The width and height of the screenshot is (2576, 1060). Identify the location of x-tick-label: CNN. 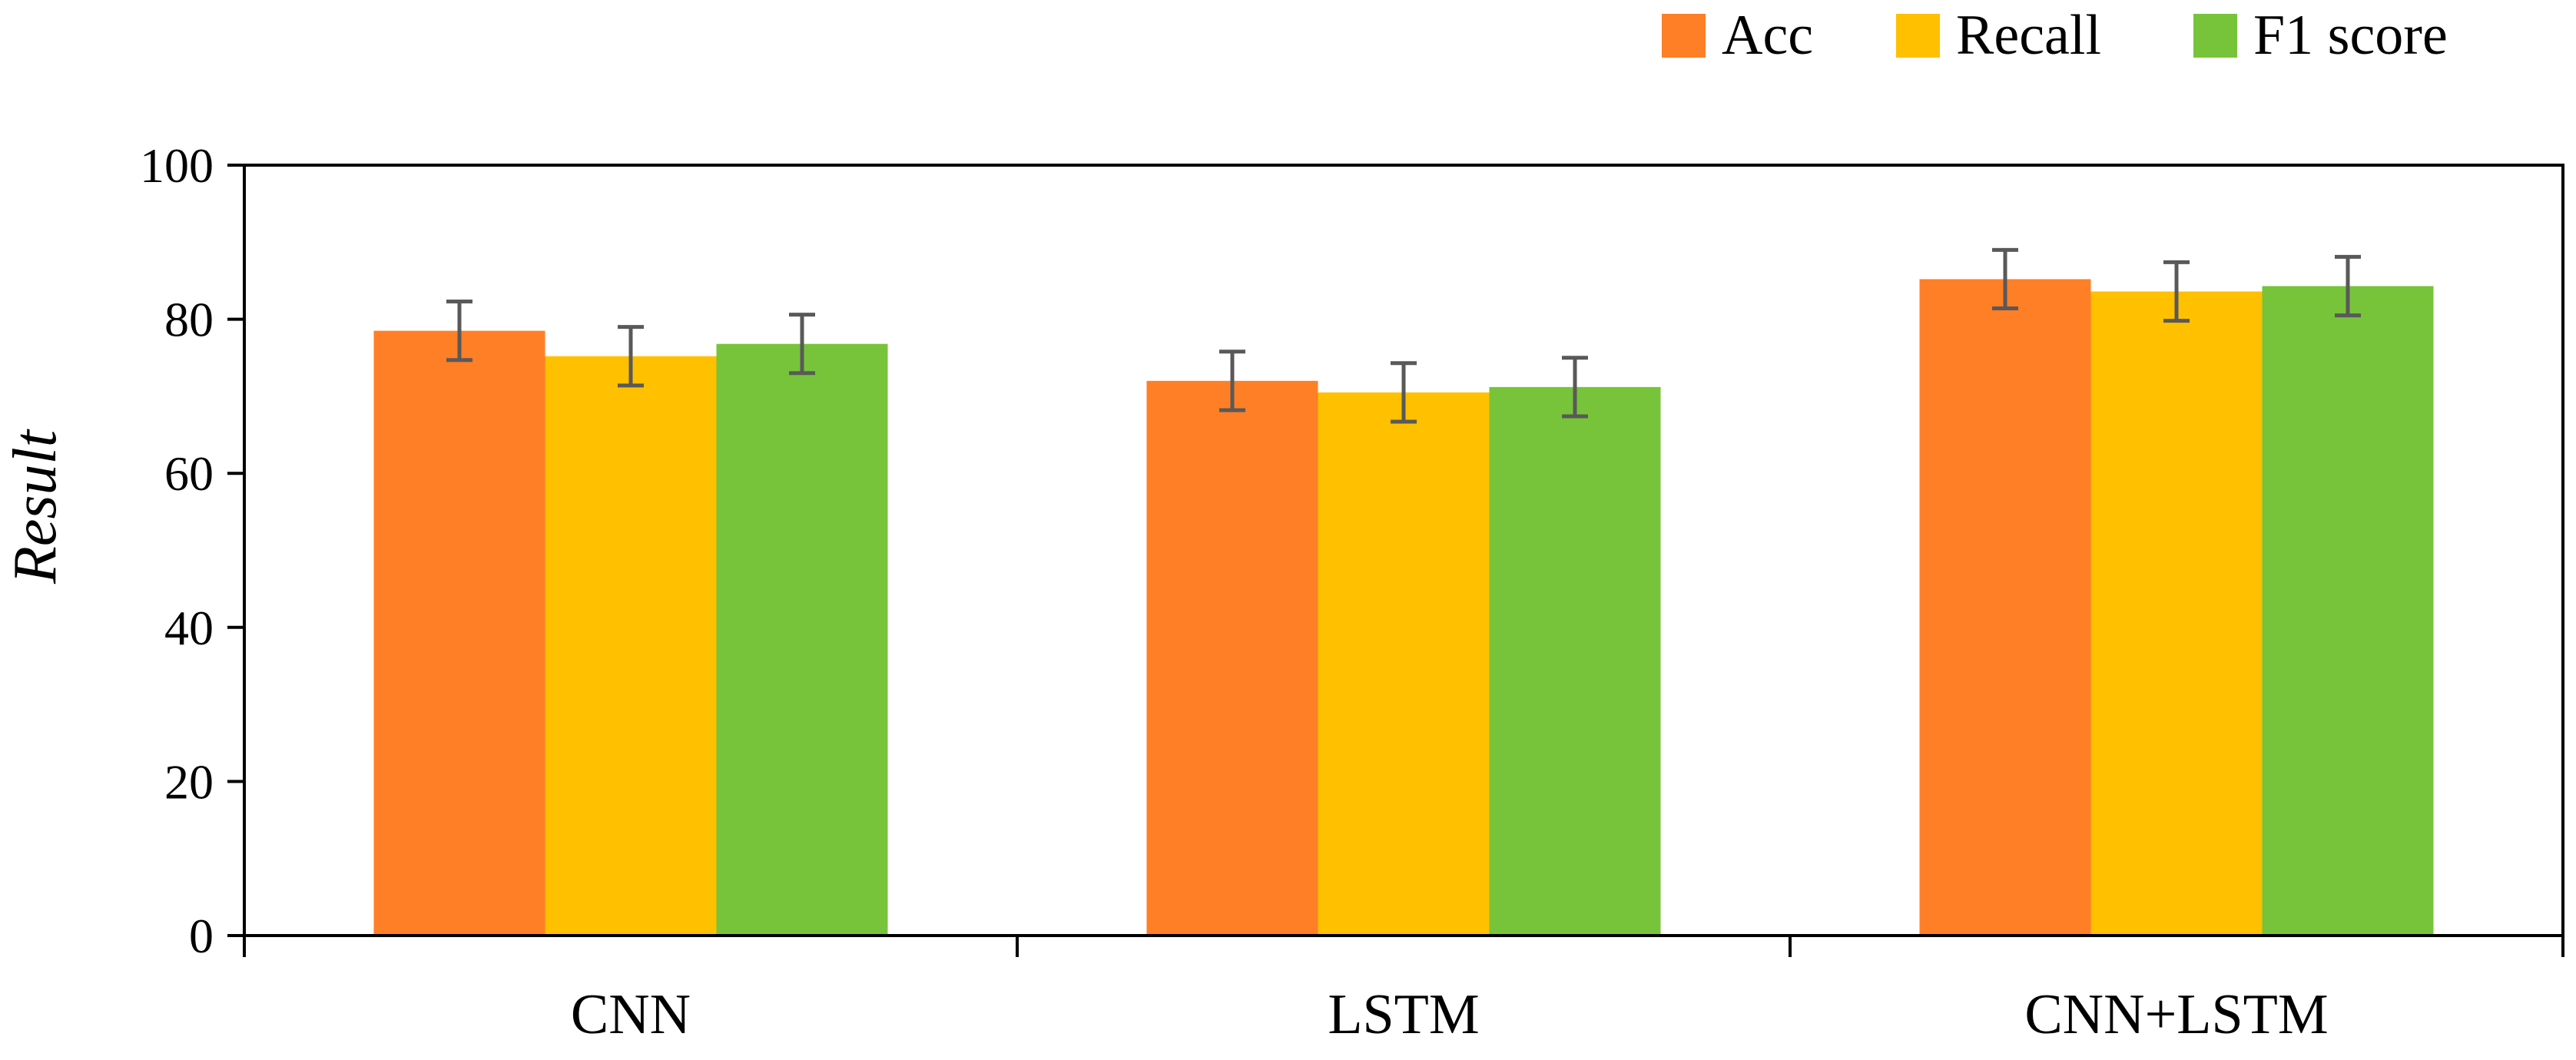
(631, 1014).